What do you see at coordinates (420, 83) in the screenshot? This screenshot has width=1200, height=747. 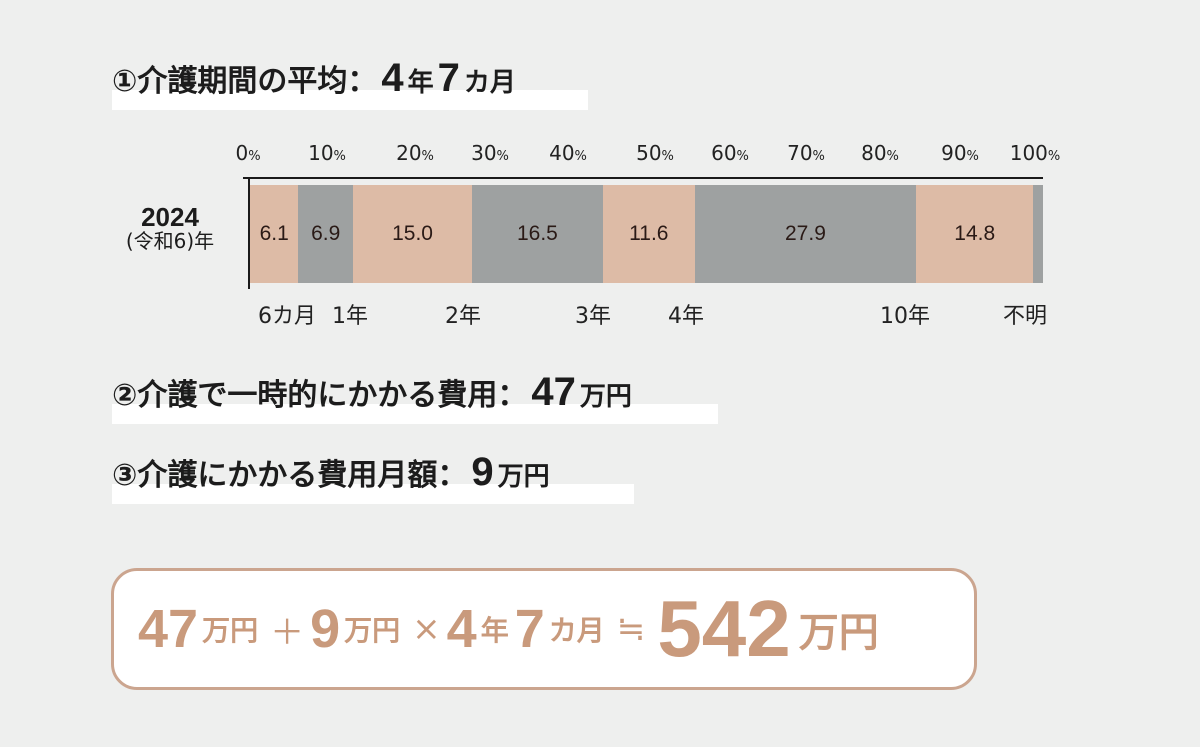 I see `years-unit: 年` at bounding box center [420, 83].